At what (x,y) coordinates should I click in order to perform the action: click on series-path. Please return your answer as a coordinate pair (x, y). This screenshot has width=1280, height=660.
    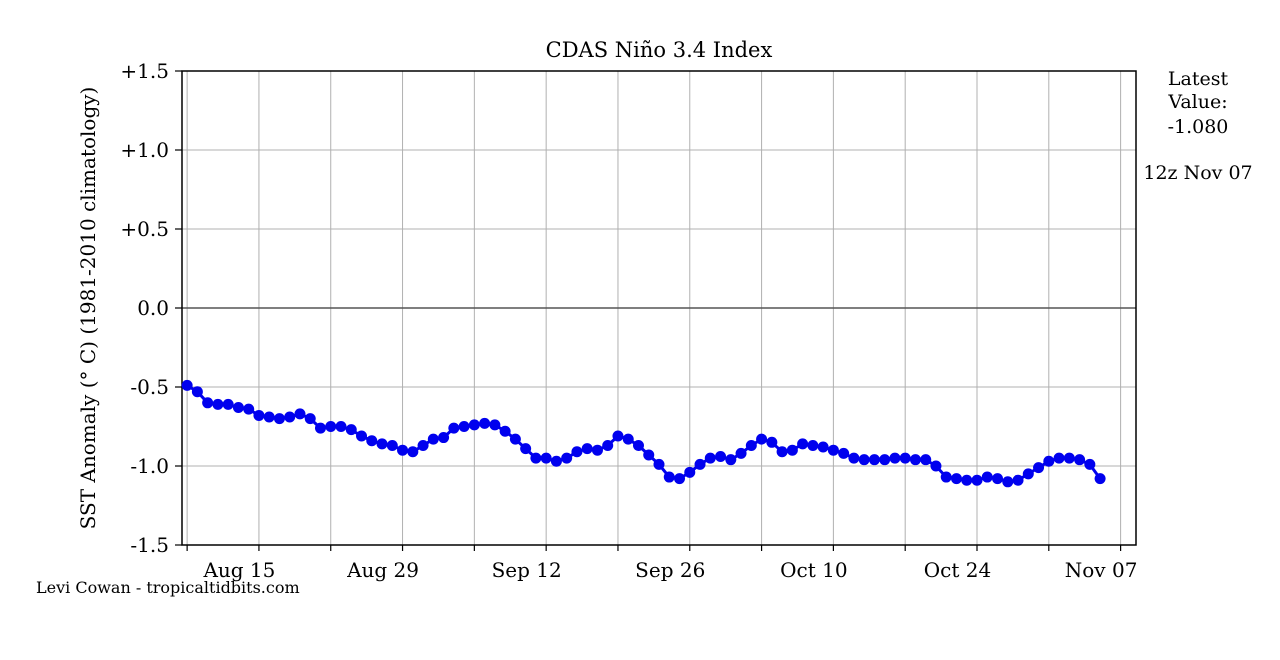
    Looking at the image, I should click on (644, 434).